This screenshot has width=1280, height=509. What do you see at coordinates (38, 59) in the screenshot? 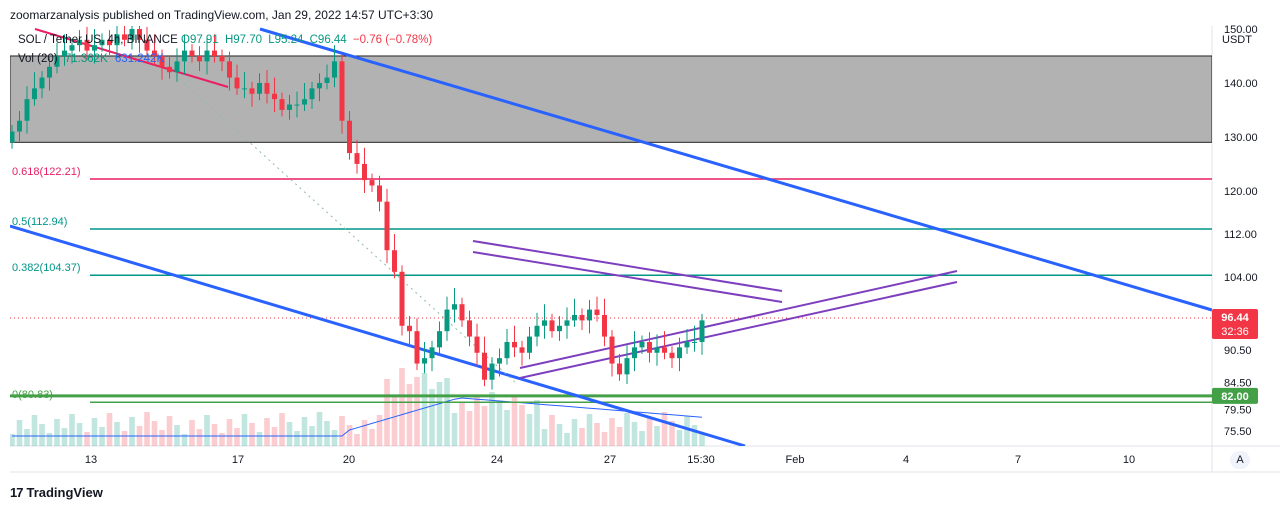
I see `volume-label: Vol (20)` at bounding box center [38, 59].